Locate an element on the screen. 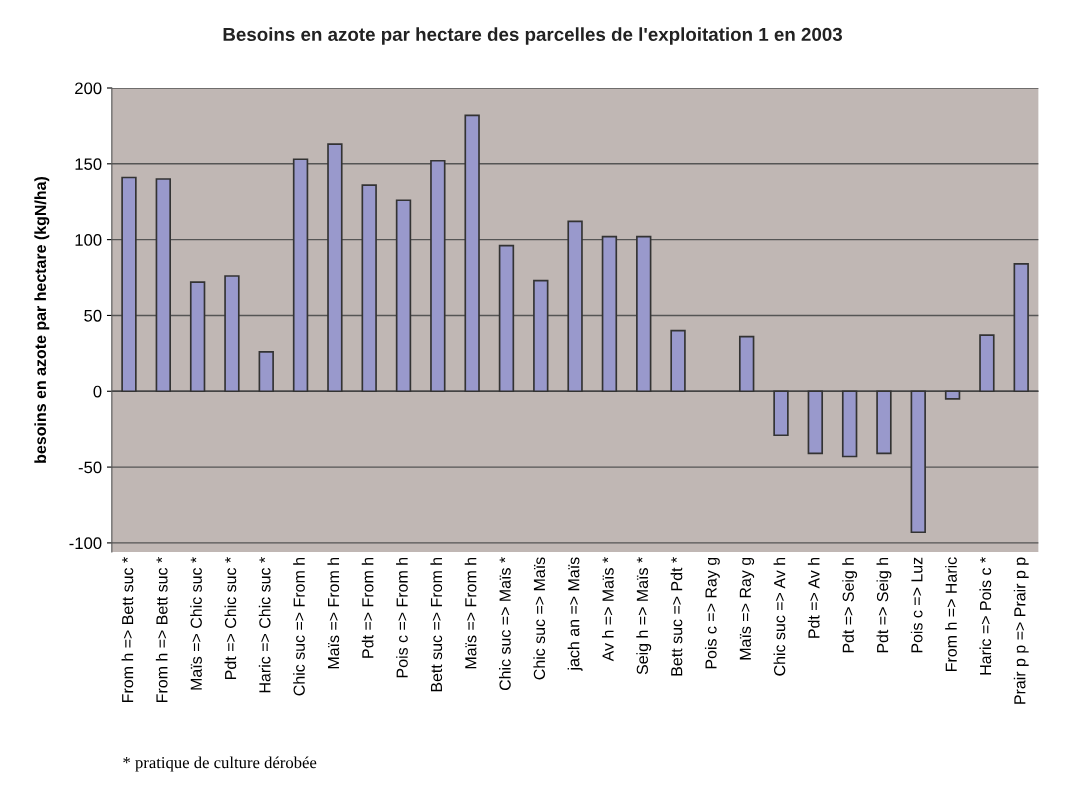 The image size is (1065, 800). y-tick-label: 200 is located at coordinates (88, 88).